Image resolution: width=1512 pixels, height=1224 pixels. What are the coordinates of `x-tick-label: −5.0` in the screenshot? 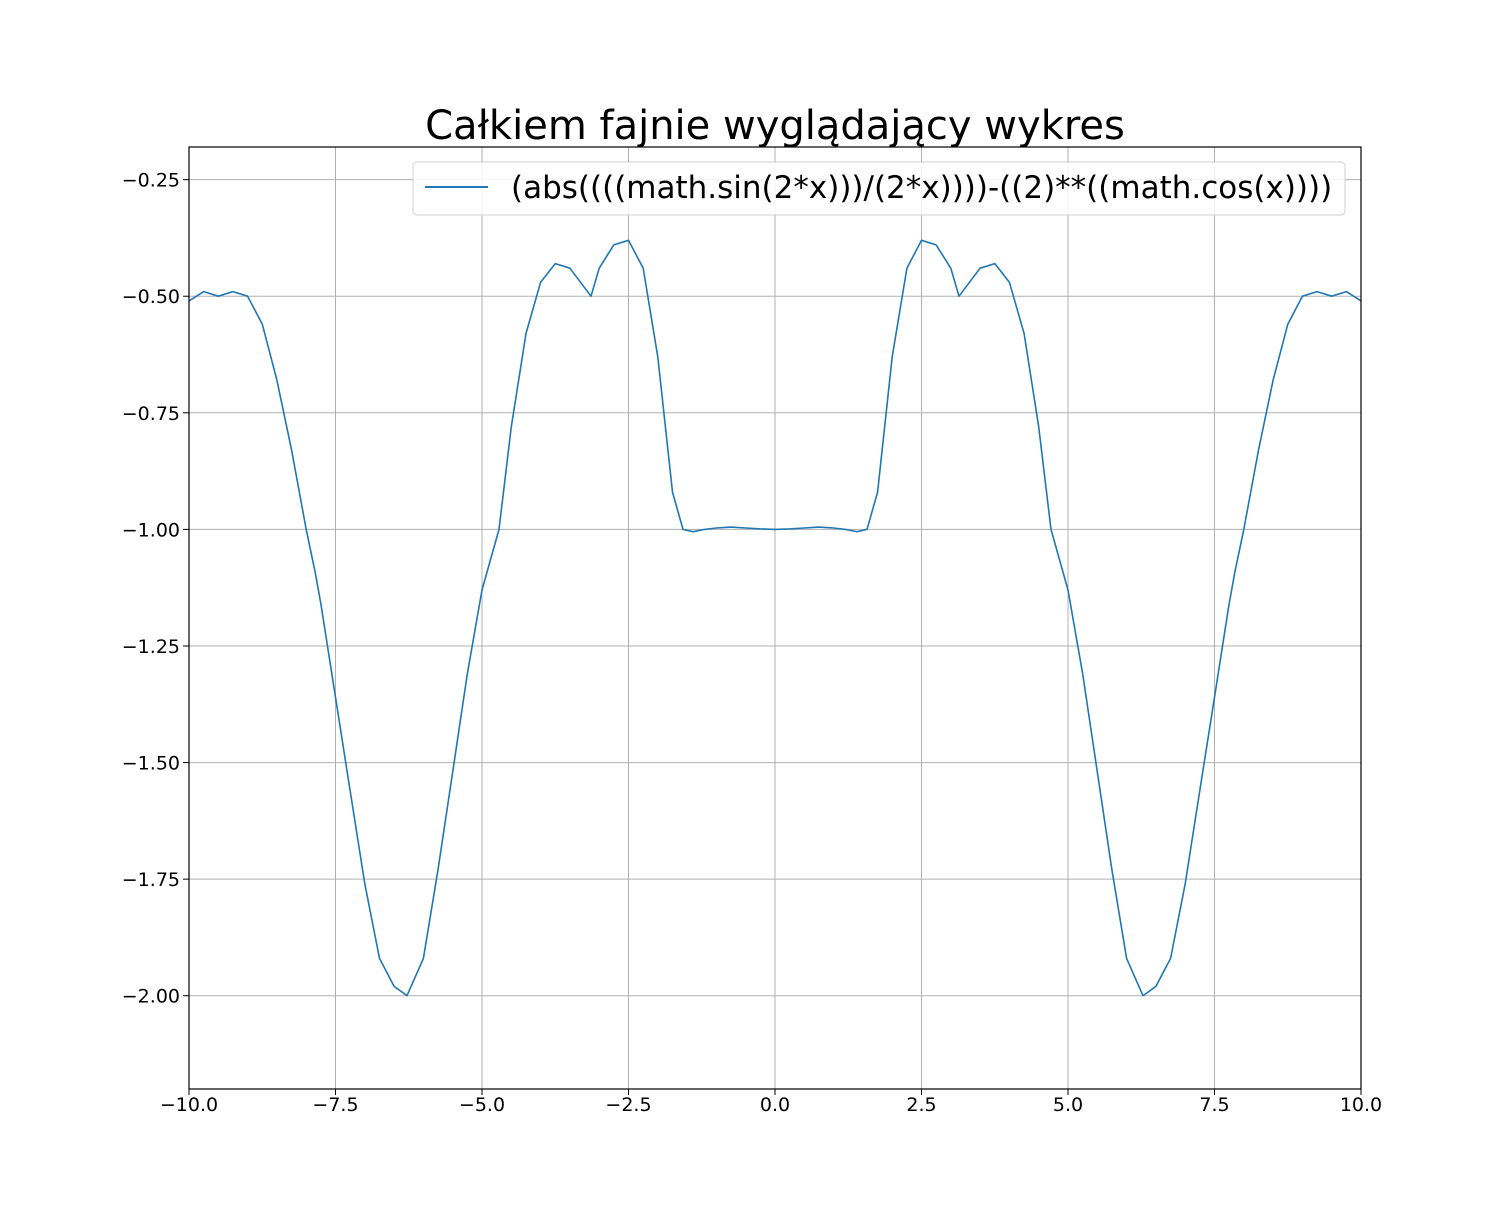 It's located at (482, 1105).